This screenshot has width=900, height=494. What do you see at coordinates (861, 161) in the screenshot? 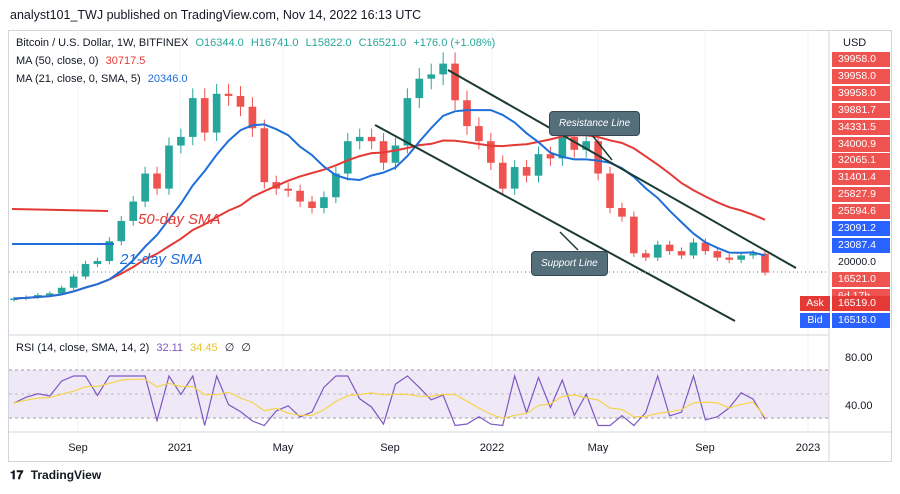
I see `price-axis-label: 32065.1` at bounding box center [861, 161].